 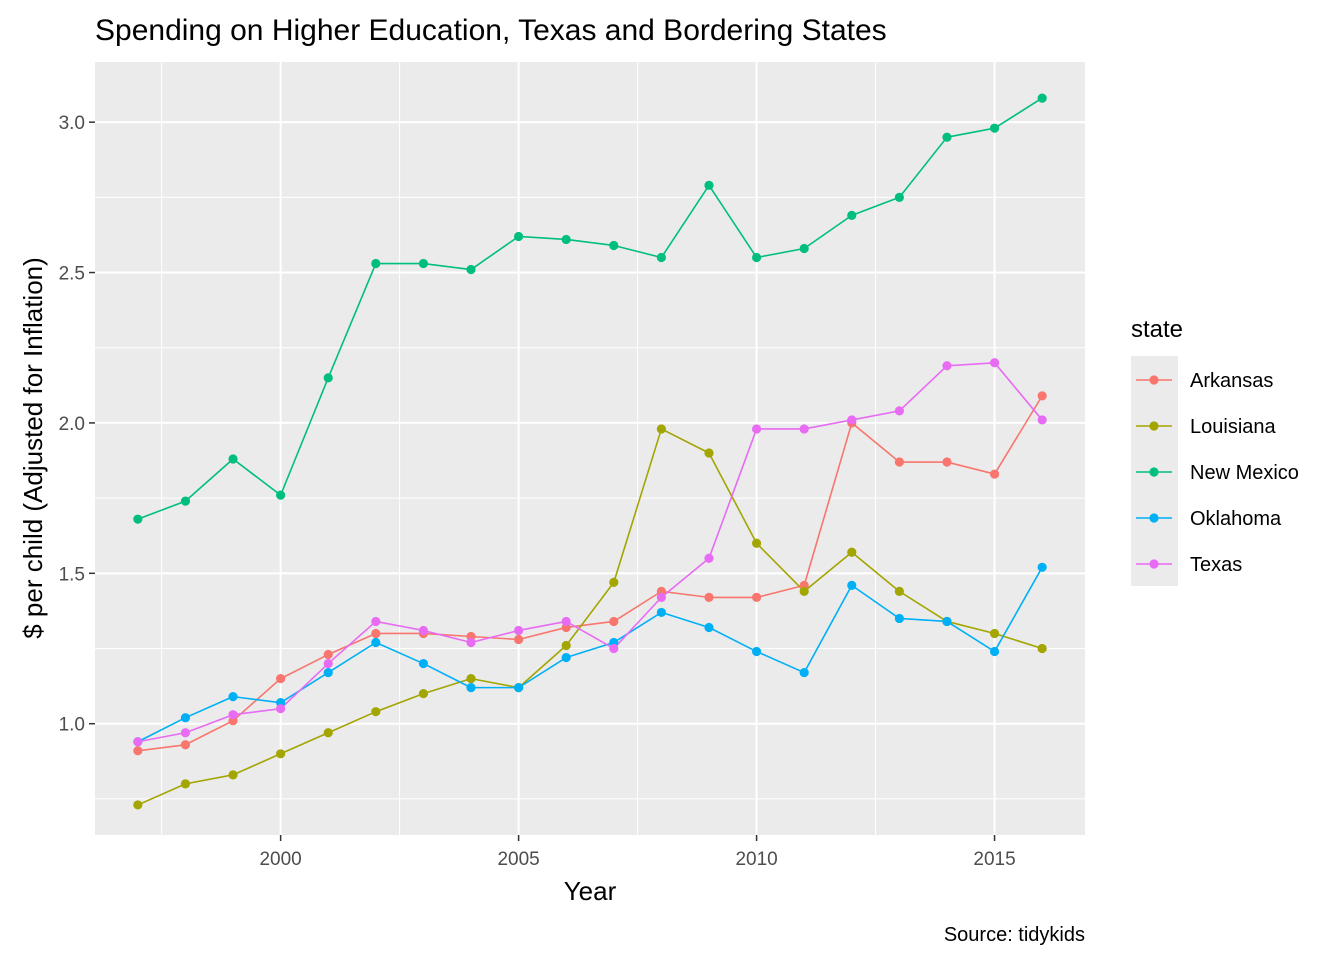 I want to click on y-axis-title: $ per child (Adjusted for Inflation), so click(x=33, y=448).